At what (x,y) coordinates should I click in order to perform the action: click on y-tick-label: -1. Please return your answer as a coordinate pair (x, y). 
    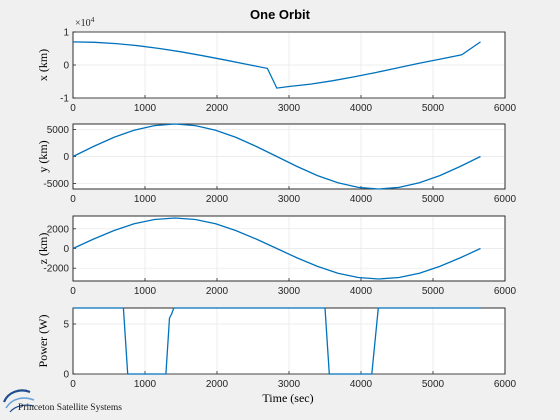
    Looking at the image, I should click on (64, 99).